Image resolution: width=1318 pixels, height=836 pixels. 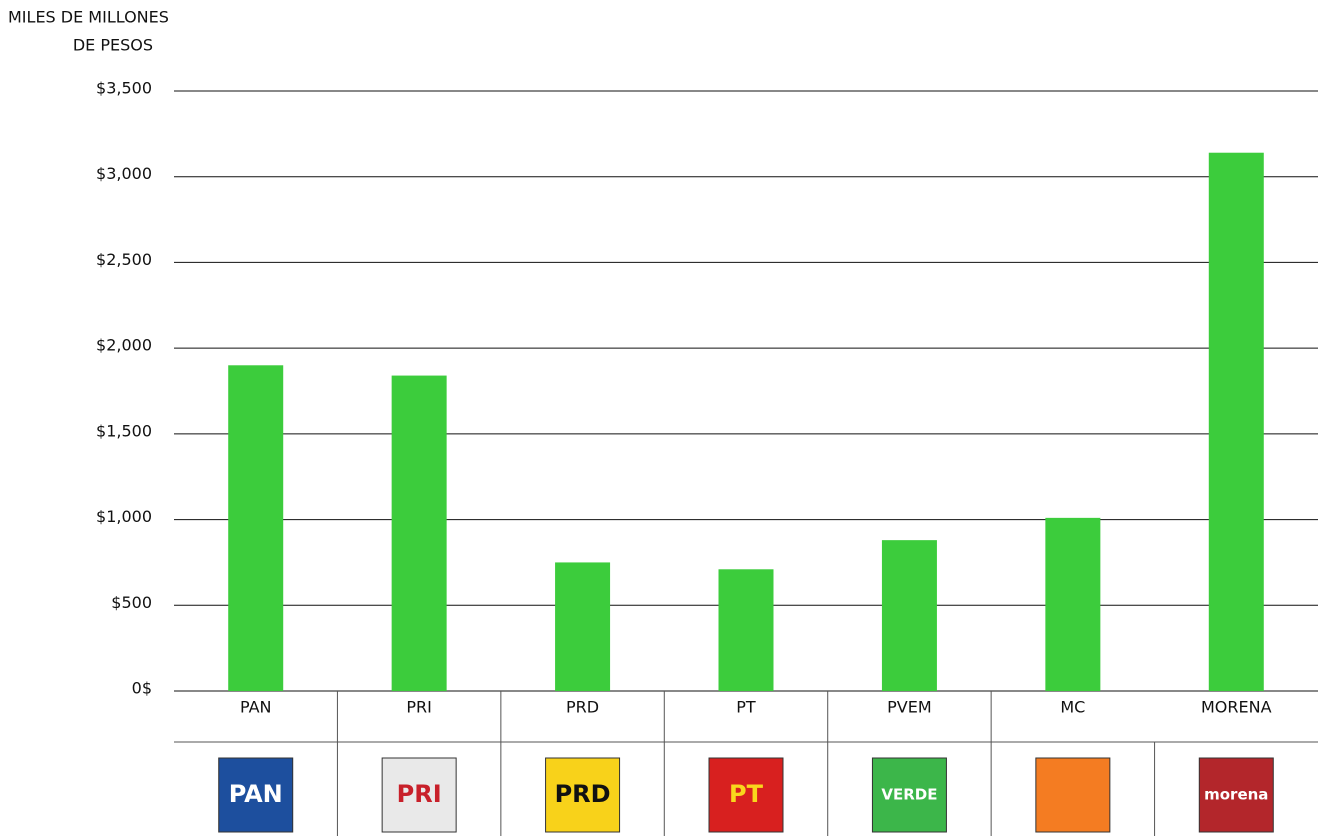 I want to click on y-tick-label: $3,500, so click(x=124, y=88).